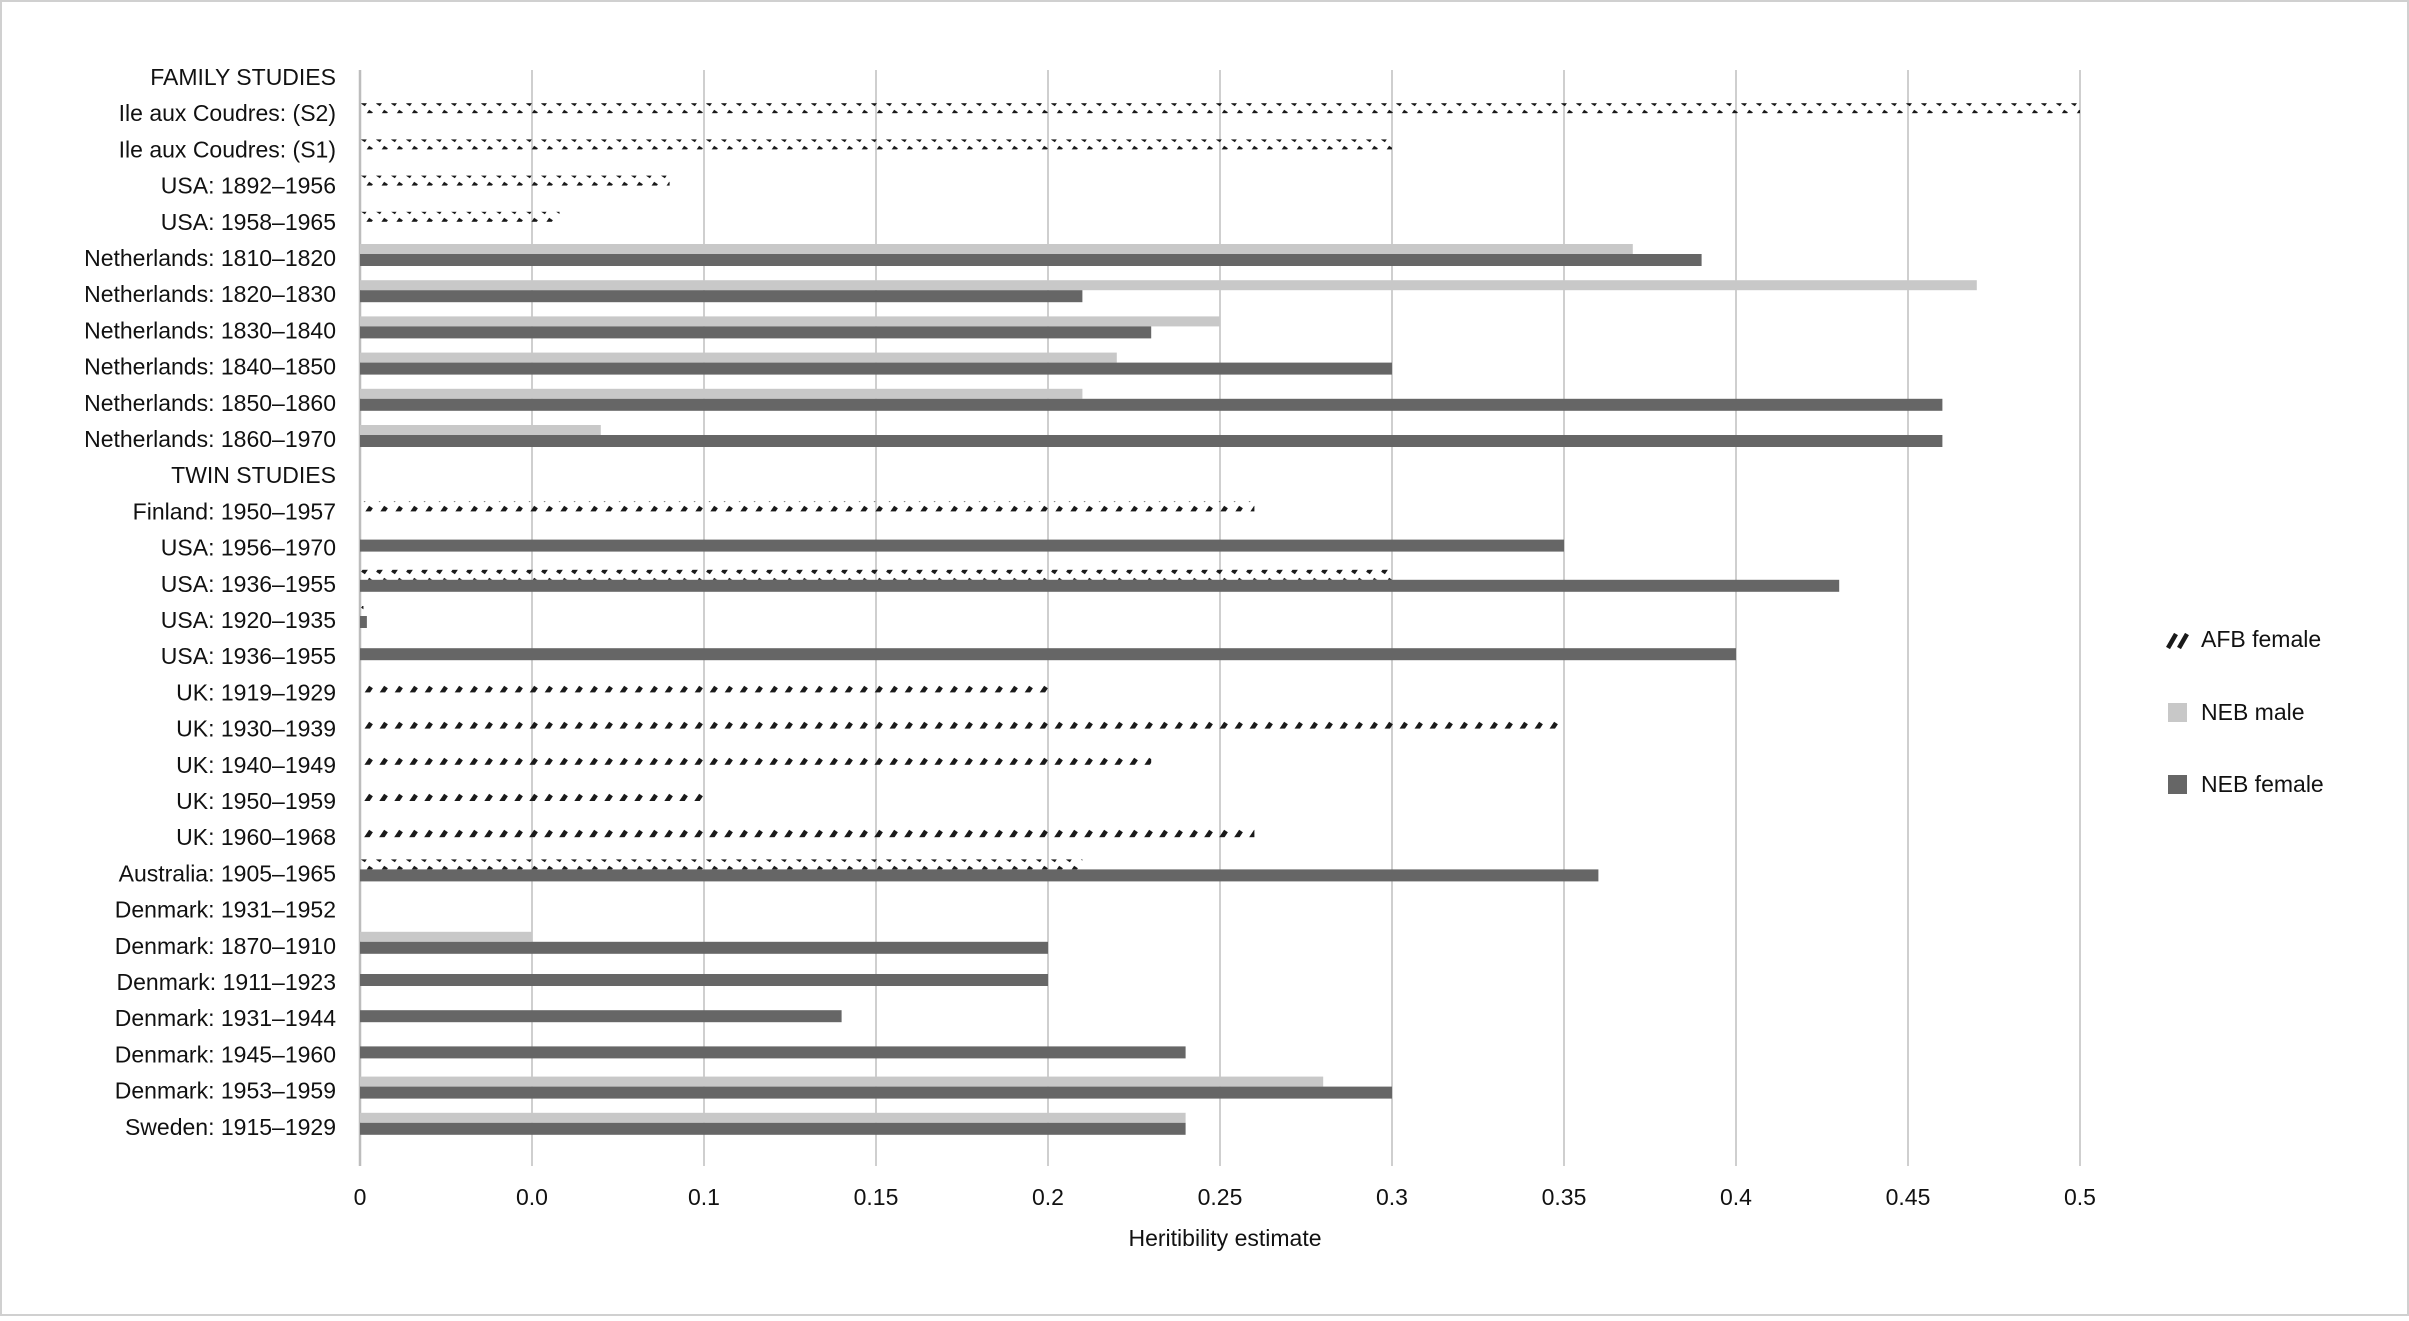 This screenshot has height=1321, width=2409. I want to click on x-axis-title: Heritibility estimate, so click(1225, 1238).